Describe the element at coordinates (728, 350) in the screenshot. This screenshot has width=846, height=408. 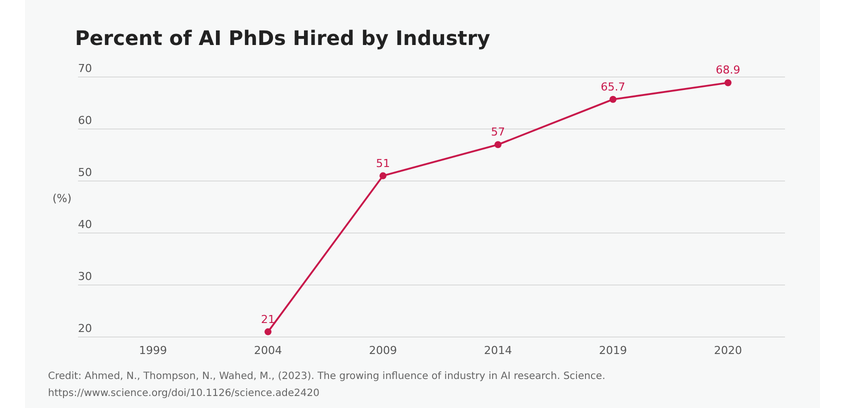
I see `x-tick-label: 2020` at that location.